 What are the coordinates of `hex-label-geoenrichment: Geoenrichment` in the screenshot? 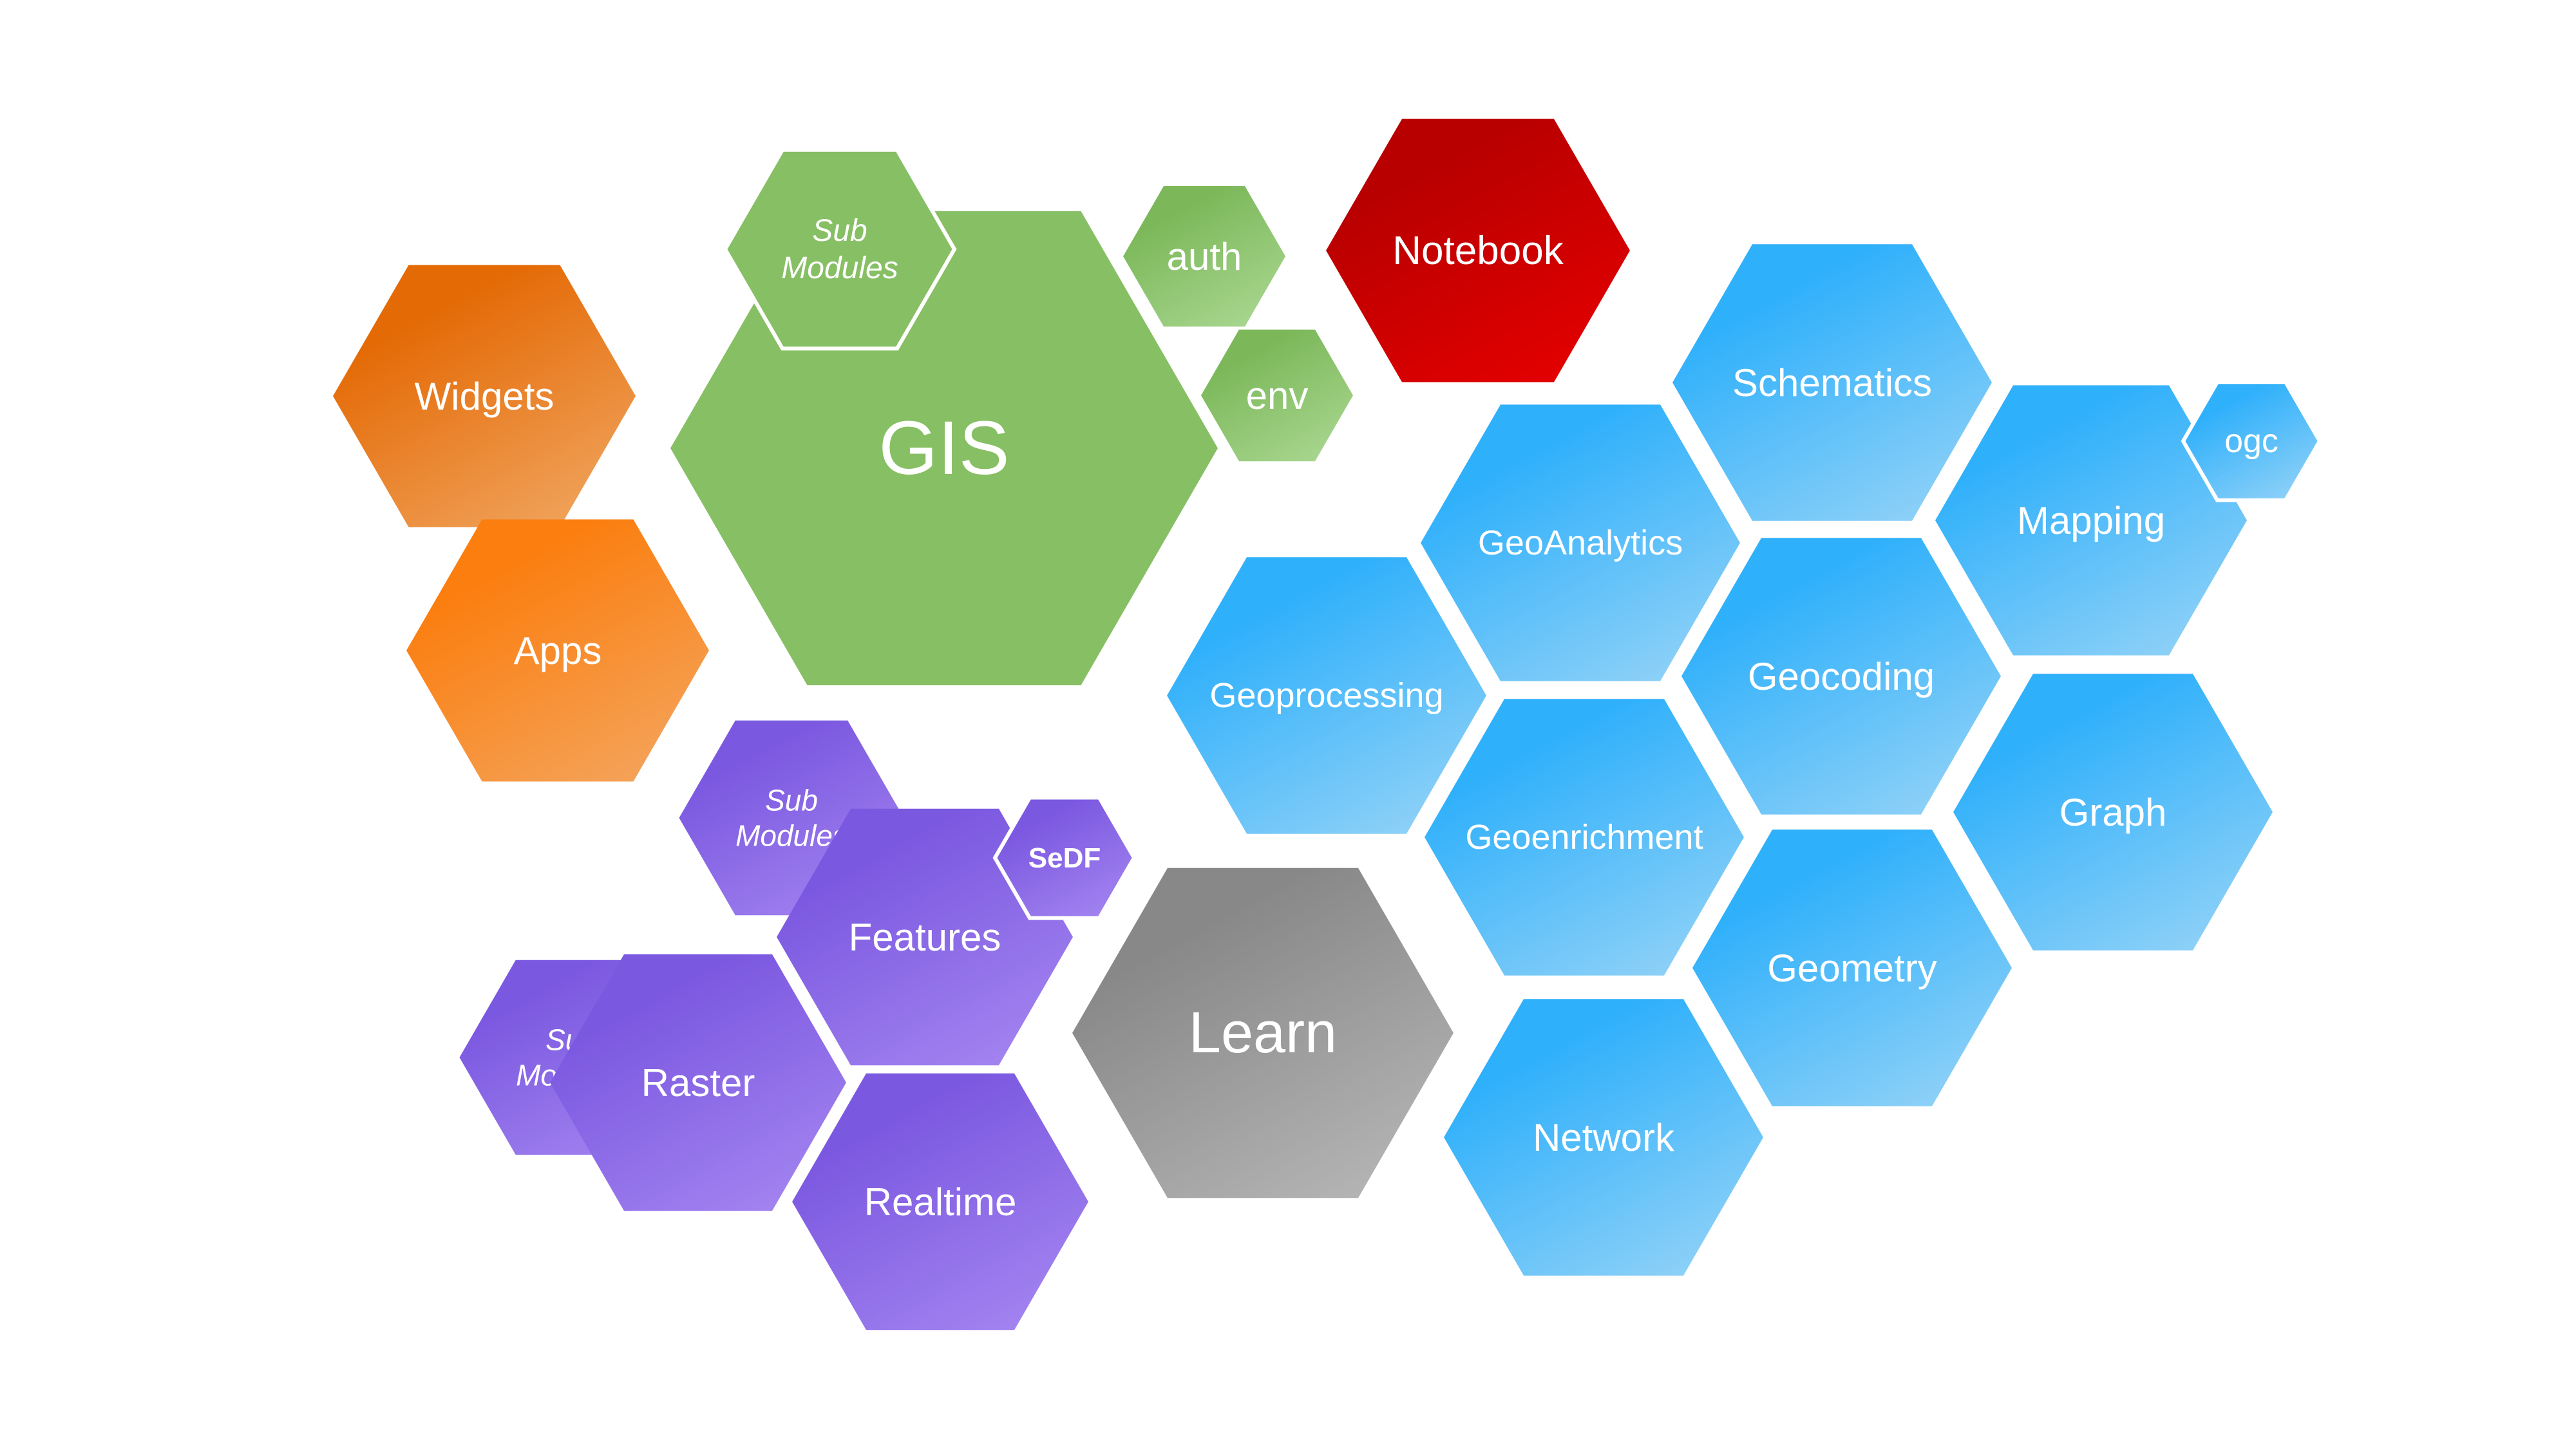 It's located at (1584, 838).